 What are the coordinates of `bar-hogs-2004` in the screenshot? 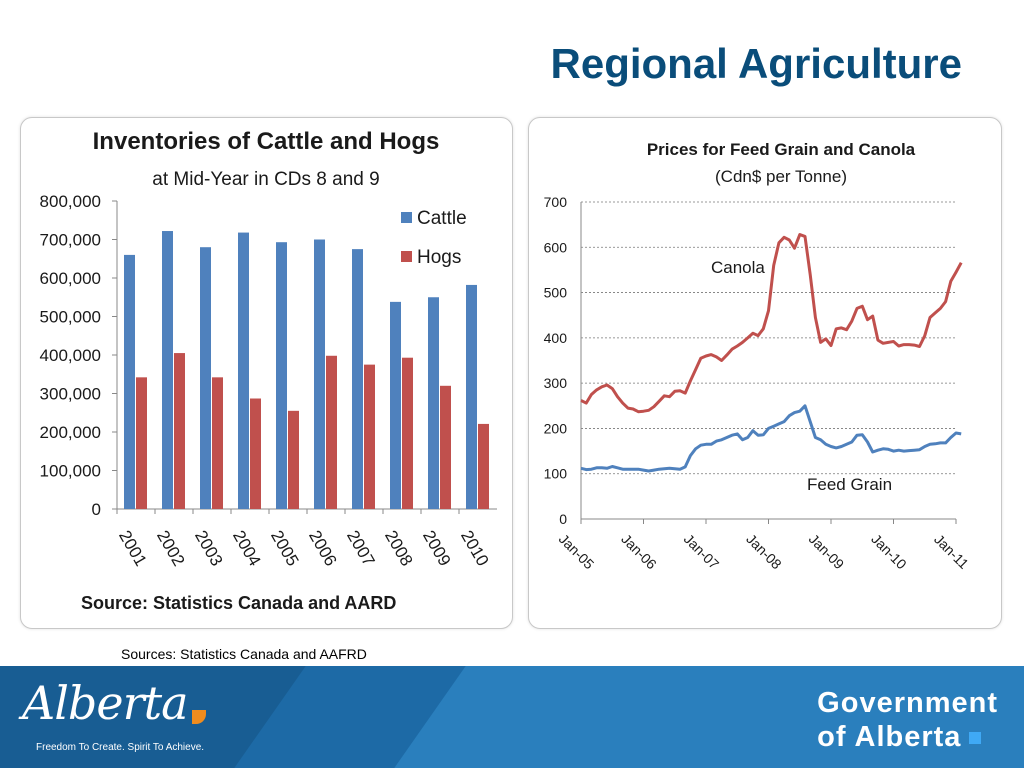 It's located at (255, 453).